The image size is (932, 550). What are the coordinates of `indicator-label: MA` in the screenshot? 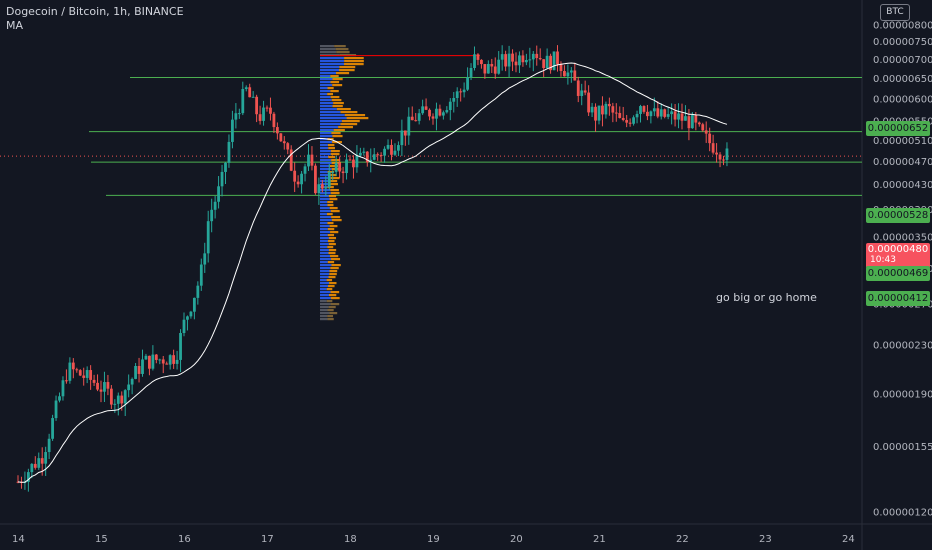 It's located at (14, 25).